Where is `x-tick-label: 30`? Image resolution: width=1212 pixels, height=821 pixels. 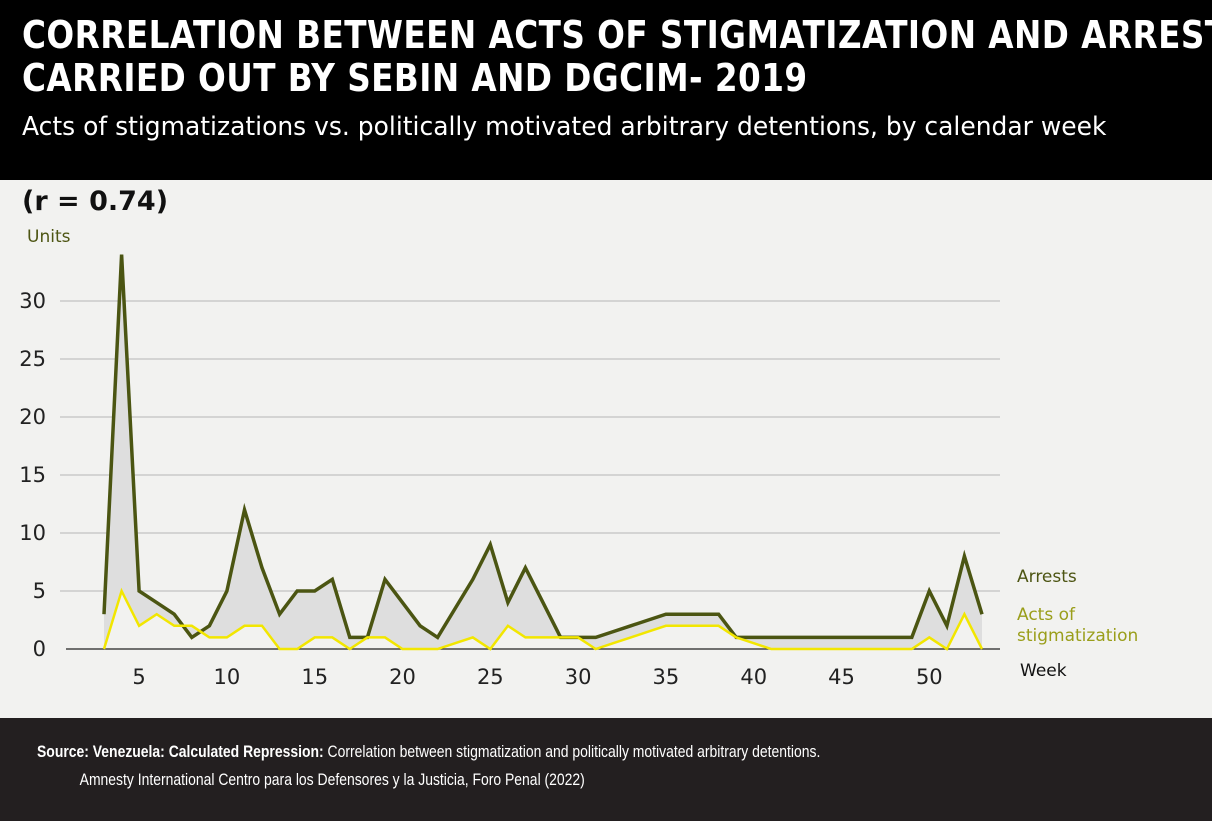 x-tick-label: 30 is located at coordinates (578, 677).